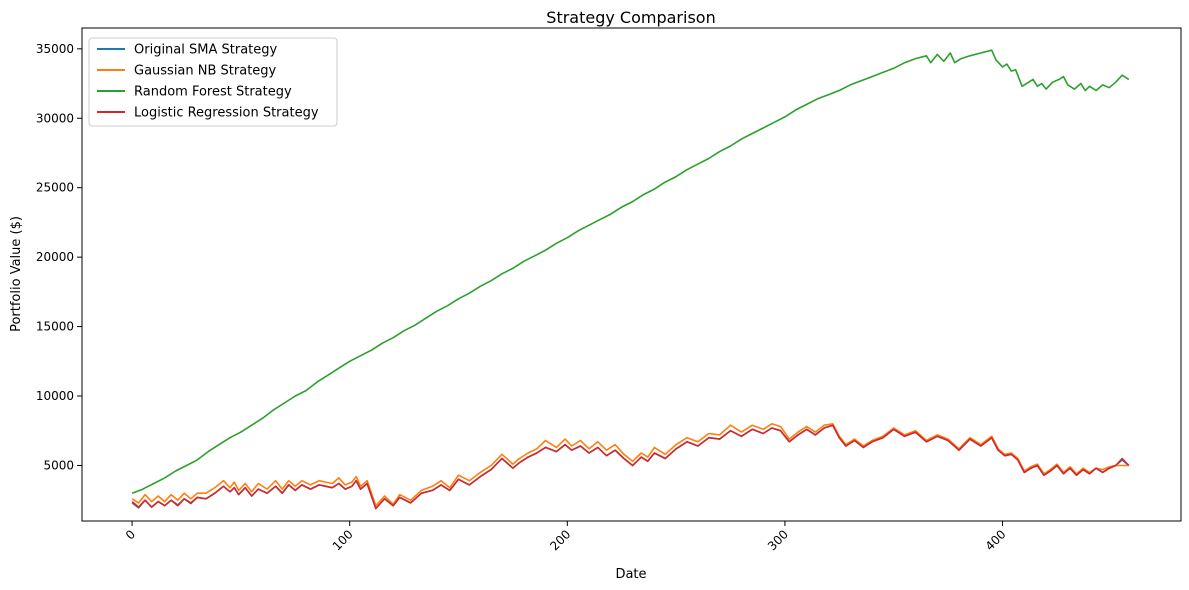  I want to click on legend-label-0: Original SMA Strategy, so click(206, 50).